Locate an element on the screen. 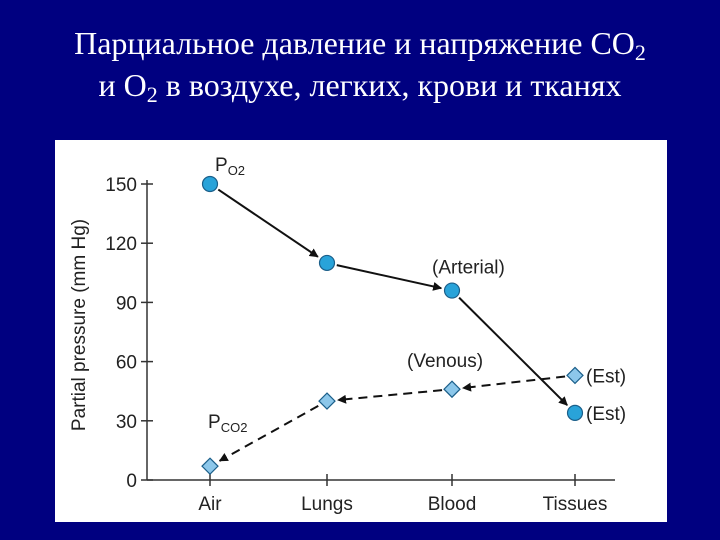 The image size is (720, 540). slide-title-line1: Парциальное давление и напряжение CO2 is located at coordinates (360, 45).